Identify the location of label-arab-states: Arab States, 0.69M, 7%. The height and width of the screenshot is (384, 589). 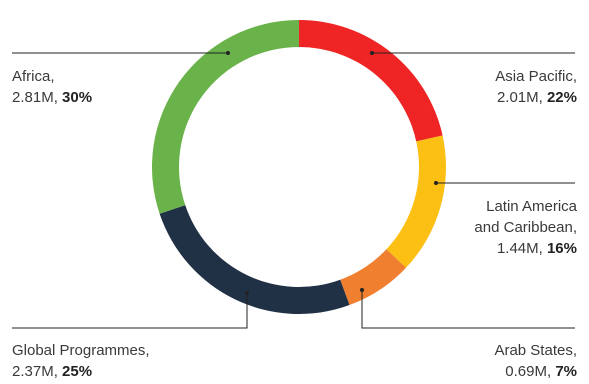
(535, 361).